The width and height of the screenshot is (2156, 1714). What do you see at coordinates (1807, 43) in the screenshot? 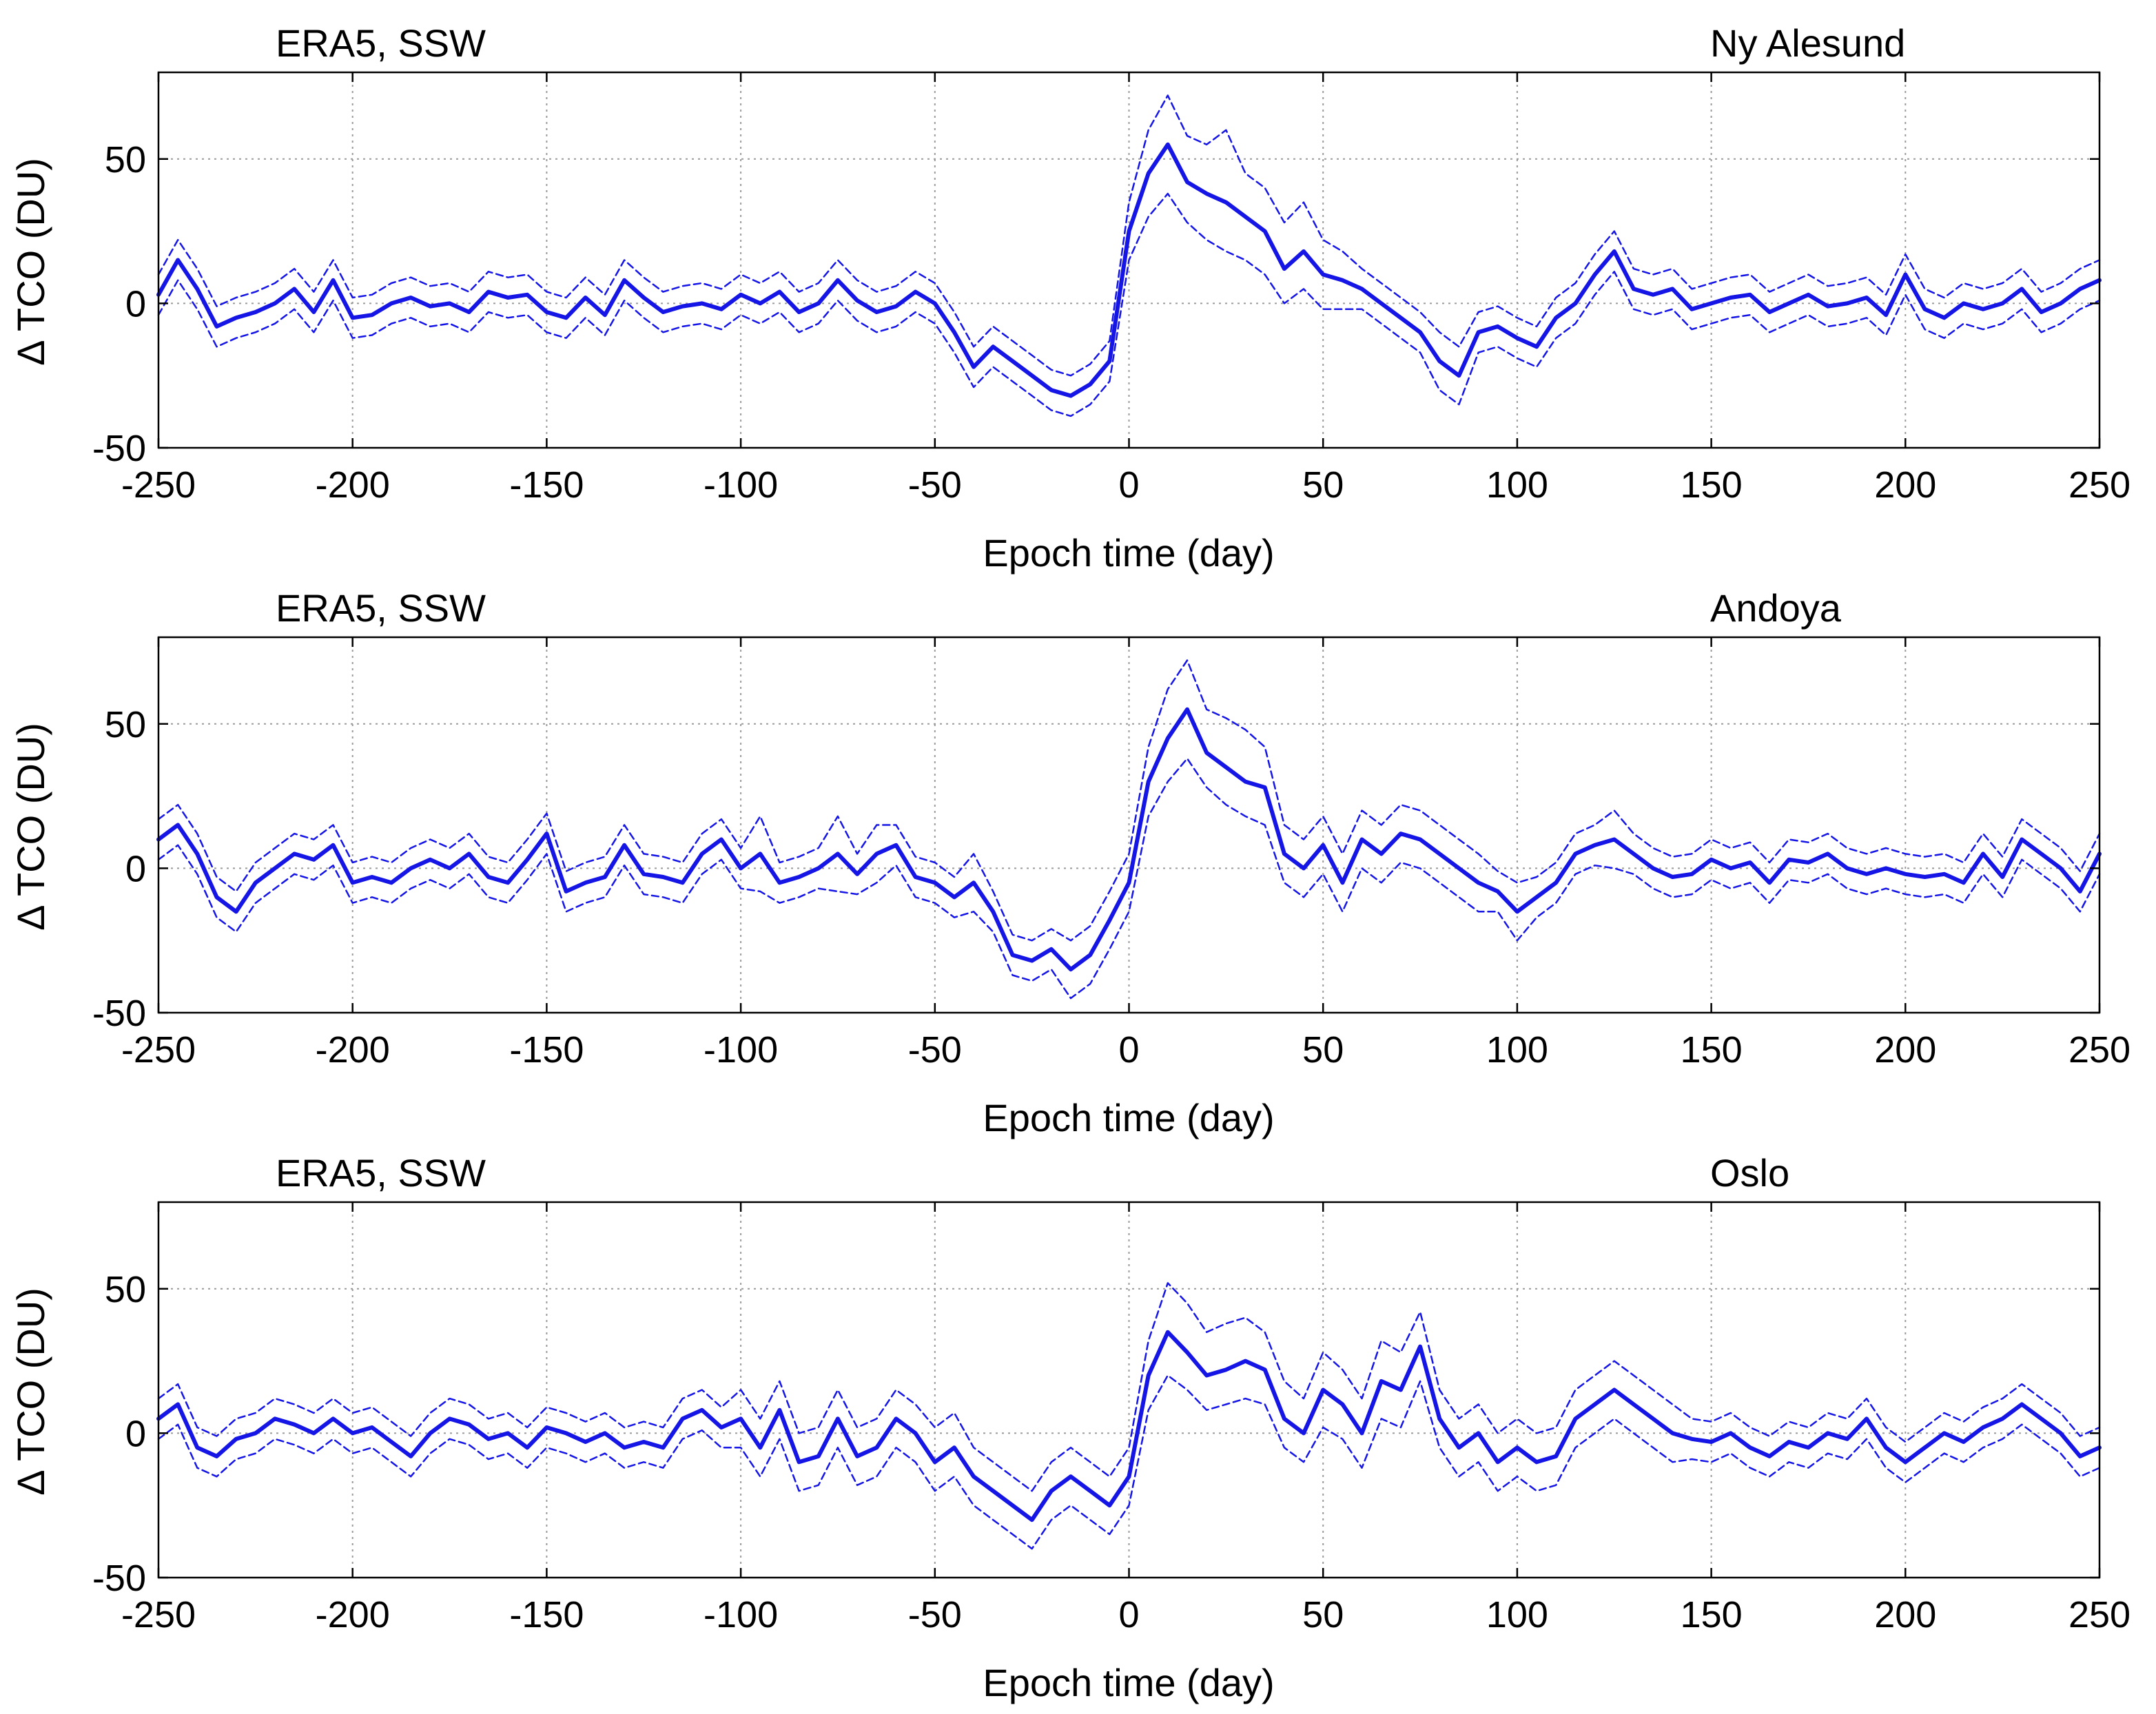
I see `panel-title-right: Ny Alesund` at bounding box center [1807, 43].